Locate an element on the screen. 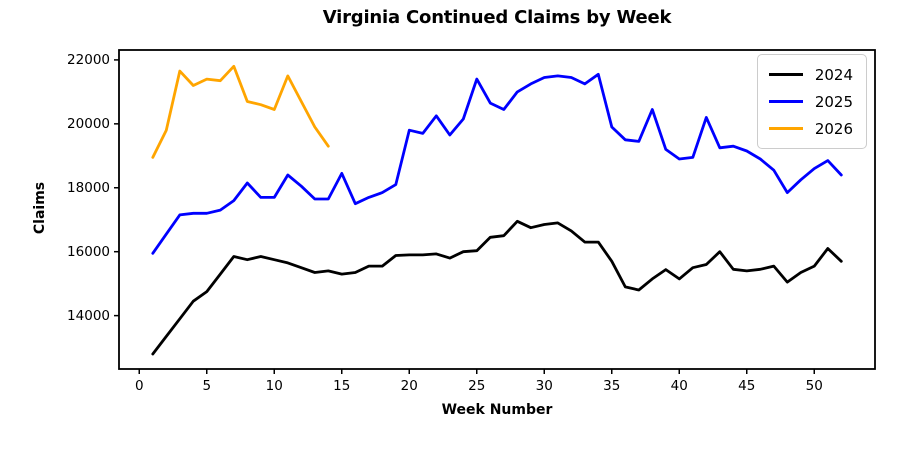  x-tick-label: 15 is located at coordinates (342, 386).